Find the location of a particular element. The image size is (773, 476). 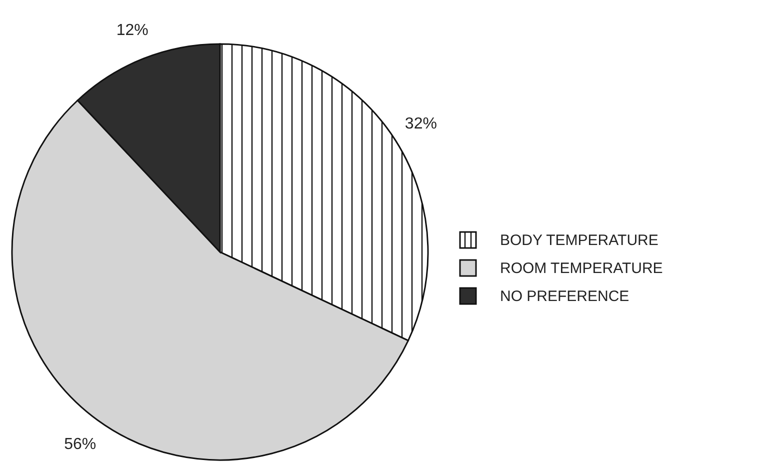

data-label: 32% is located at coordinates (420, 124).